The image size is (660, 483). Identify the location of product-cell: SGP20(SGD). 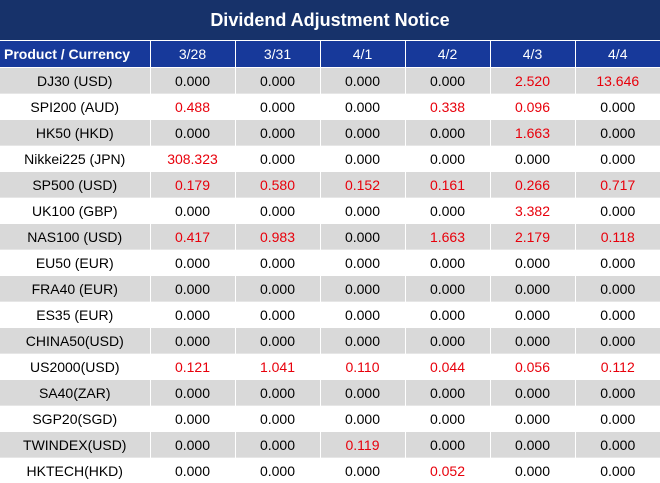
(75, 418).